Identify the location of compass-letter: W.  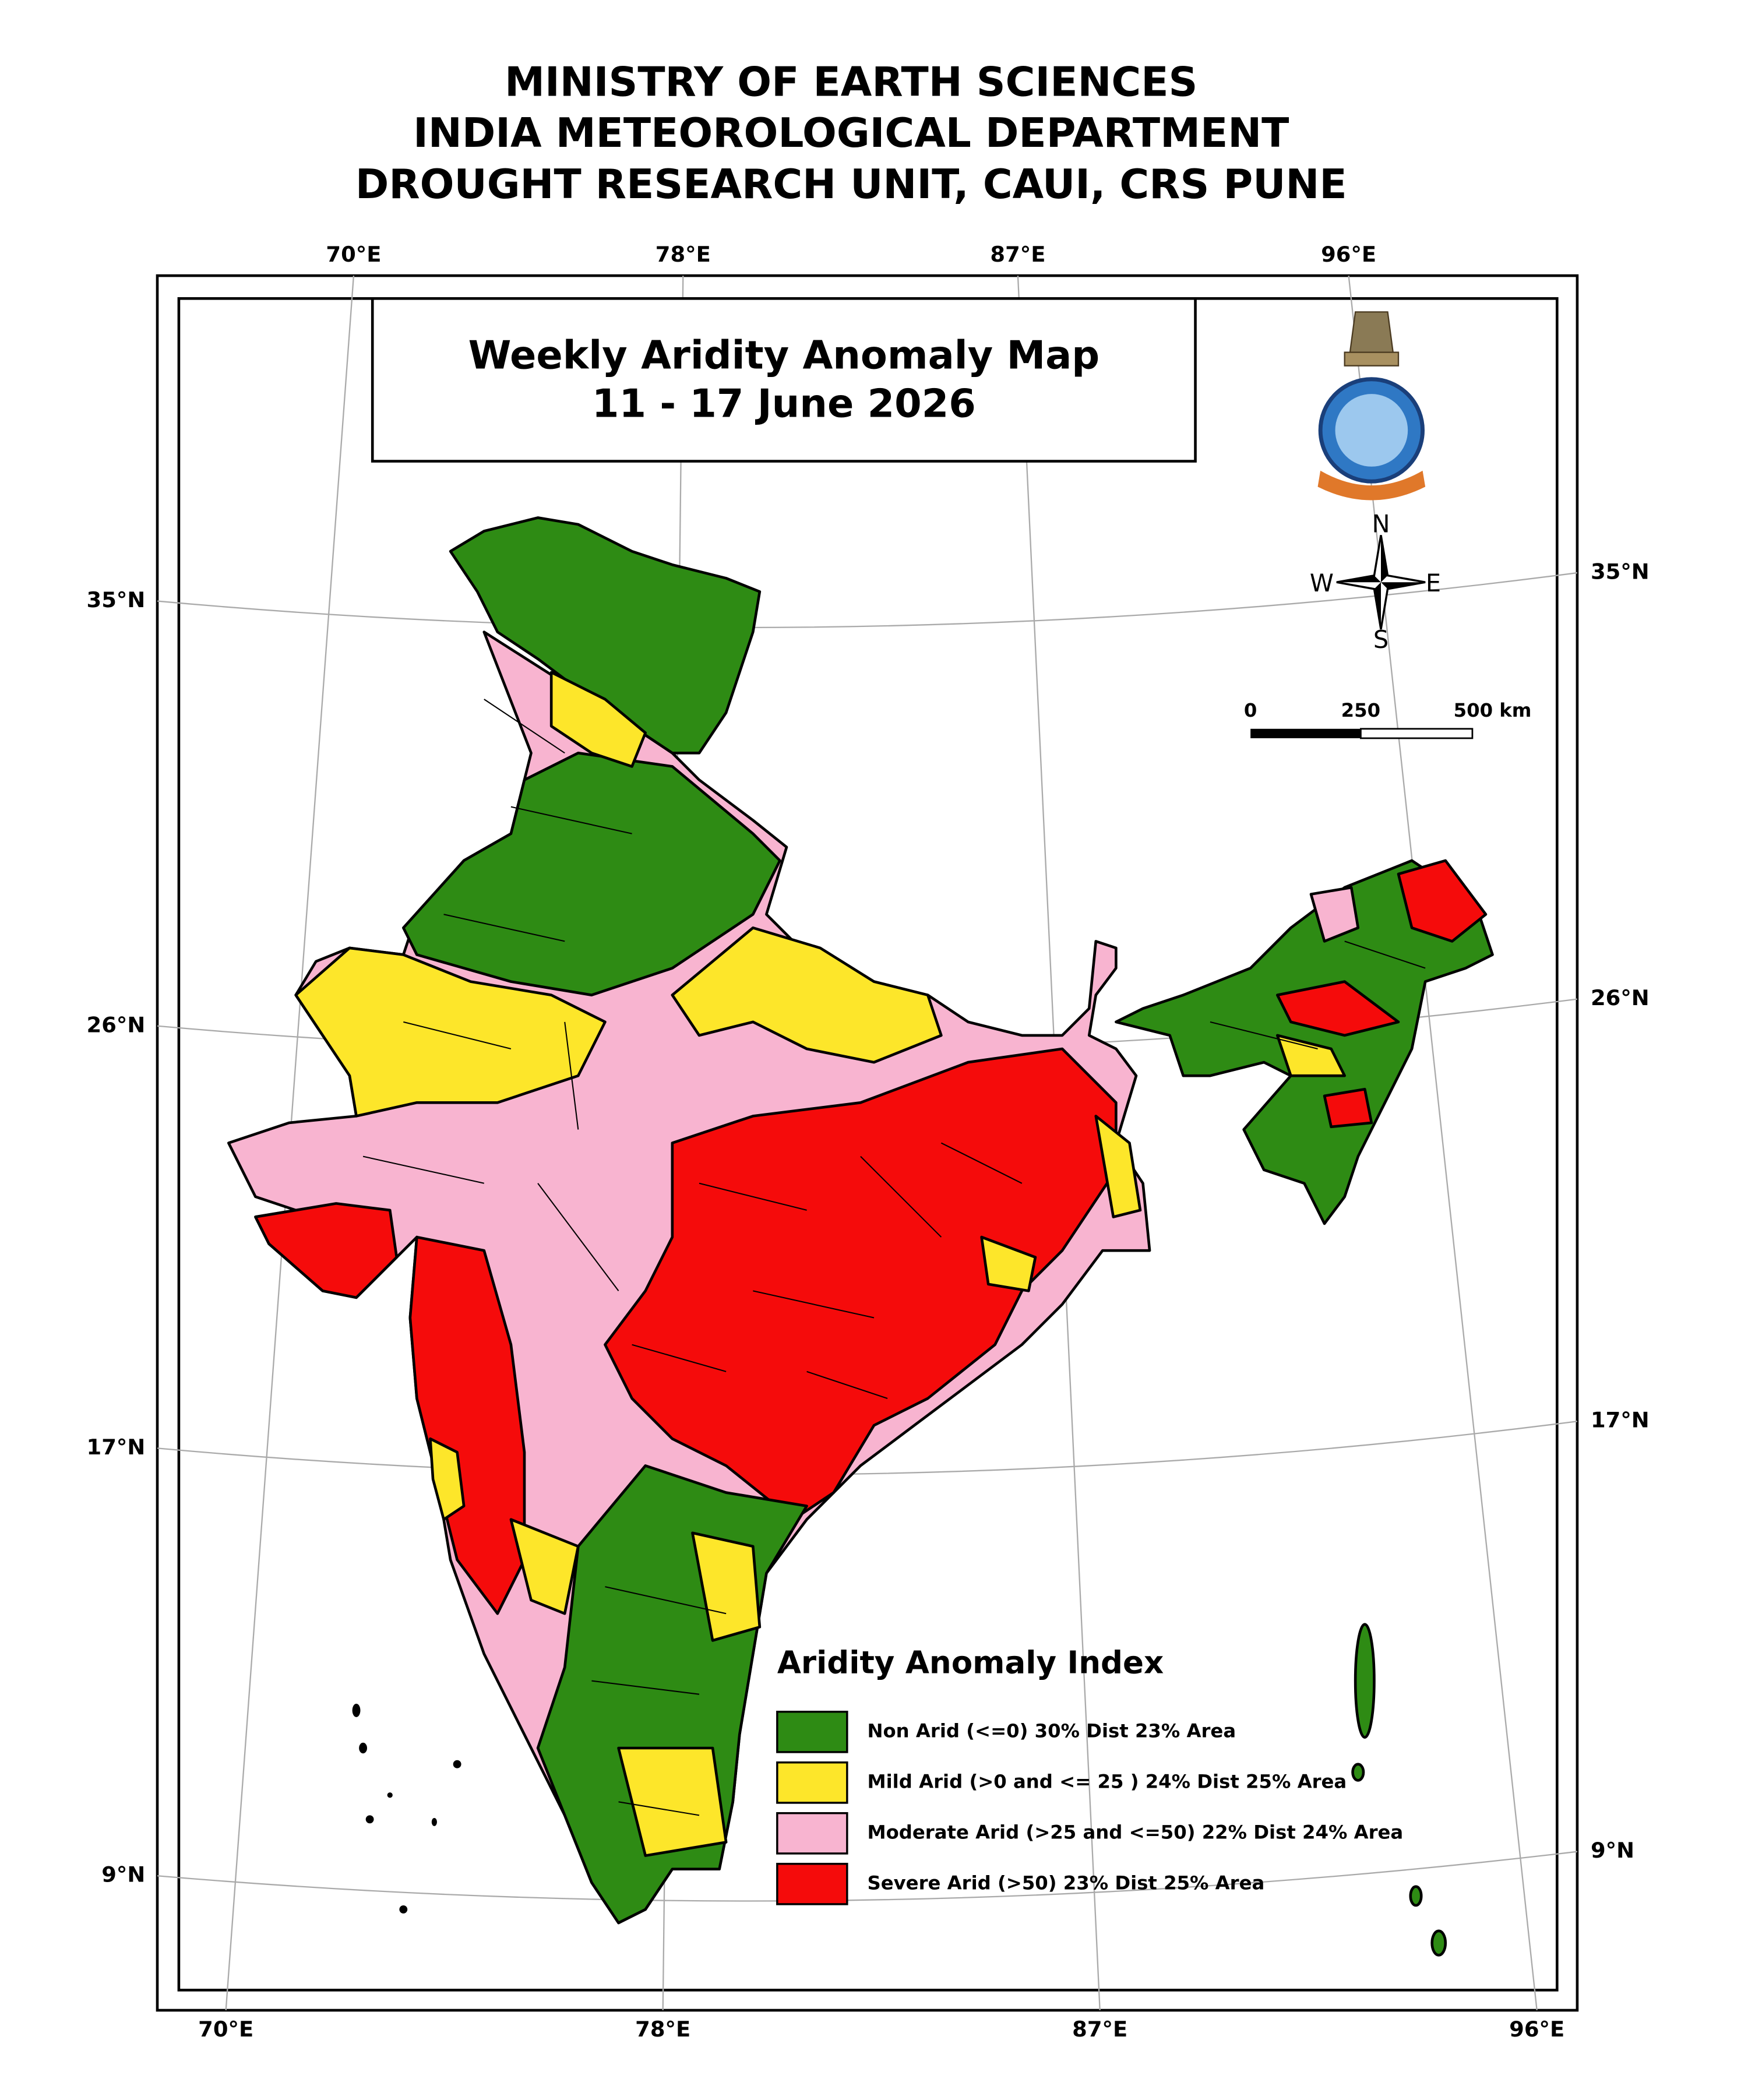
(1322, 583).